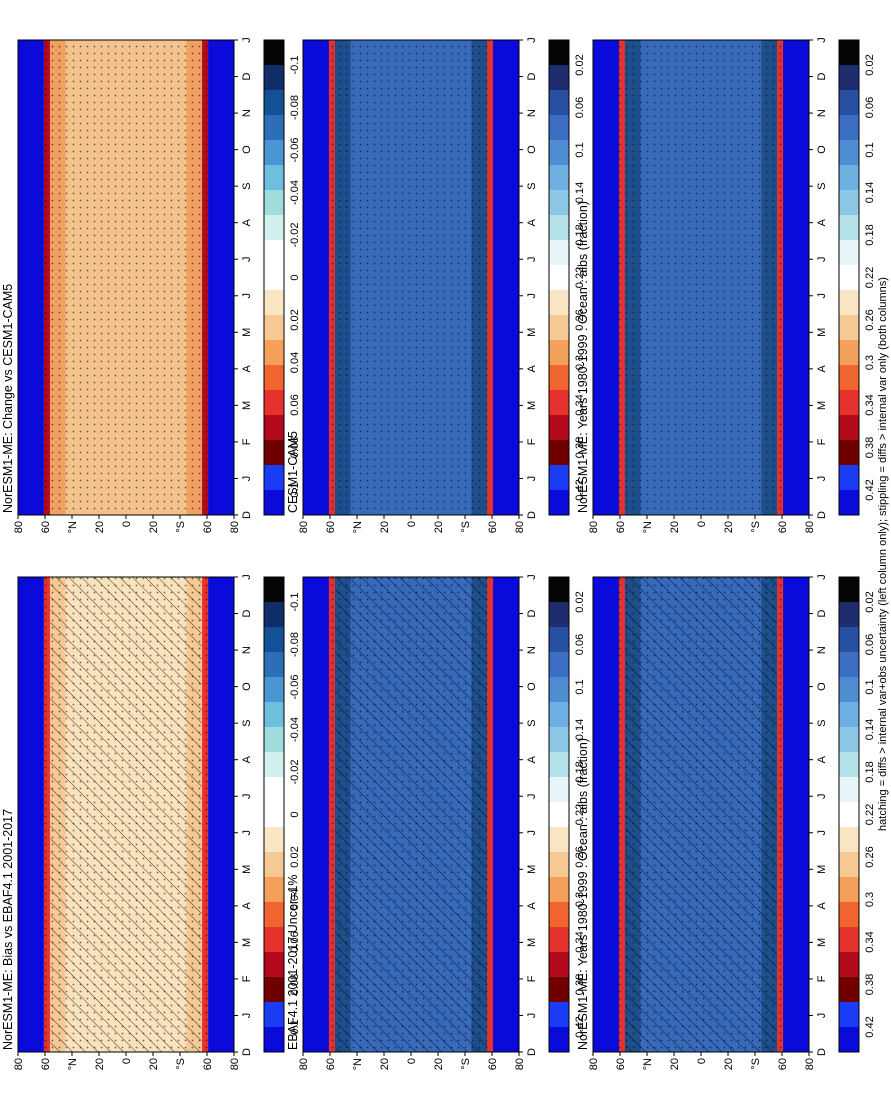  What do you see at coordinates (295, 192) in the screenshot?
I see `colorbar-label: -0.04` at bounding box center [295, 192].